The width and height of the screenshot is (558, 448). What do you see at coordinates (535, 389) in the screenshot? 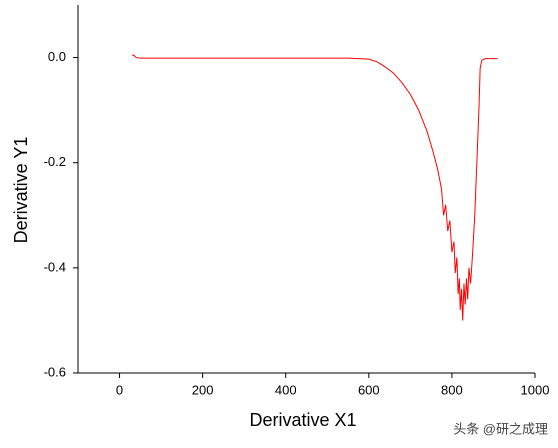
I see `x-tick-label: 1000` at bounding box center [535, 389].